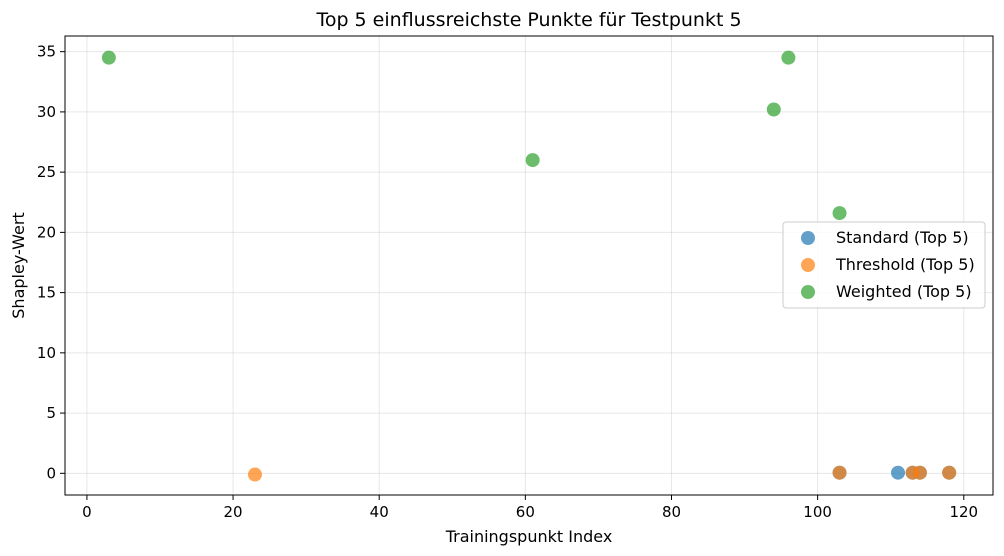 This screenshot has height=556, width=1004. What do you see at coordinates (46, 112) in the screenshot?
I see `y-tick-label: 30` at bounding box center [46, 112].